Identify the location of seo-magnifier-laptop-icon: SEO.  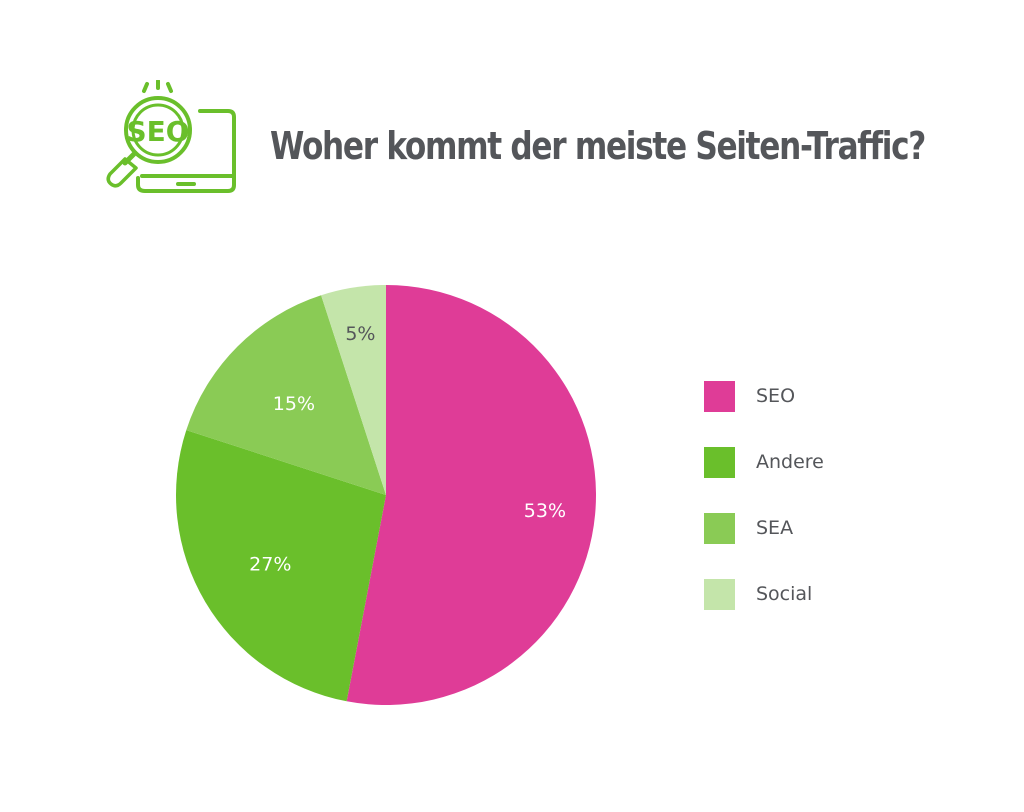
(171, 136).